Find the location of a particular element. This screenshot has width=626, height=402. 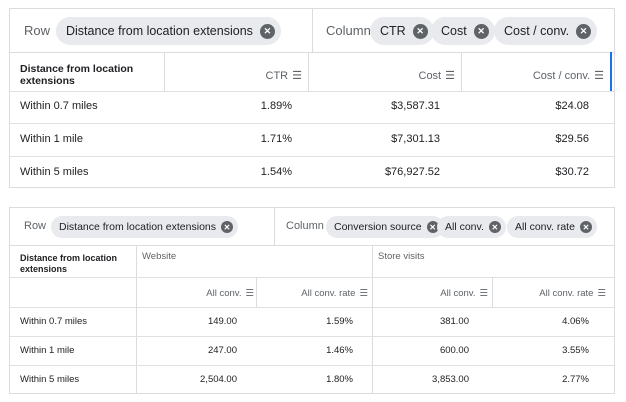

chip-label: All conv. is located at coordinates (464, 227).